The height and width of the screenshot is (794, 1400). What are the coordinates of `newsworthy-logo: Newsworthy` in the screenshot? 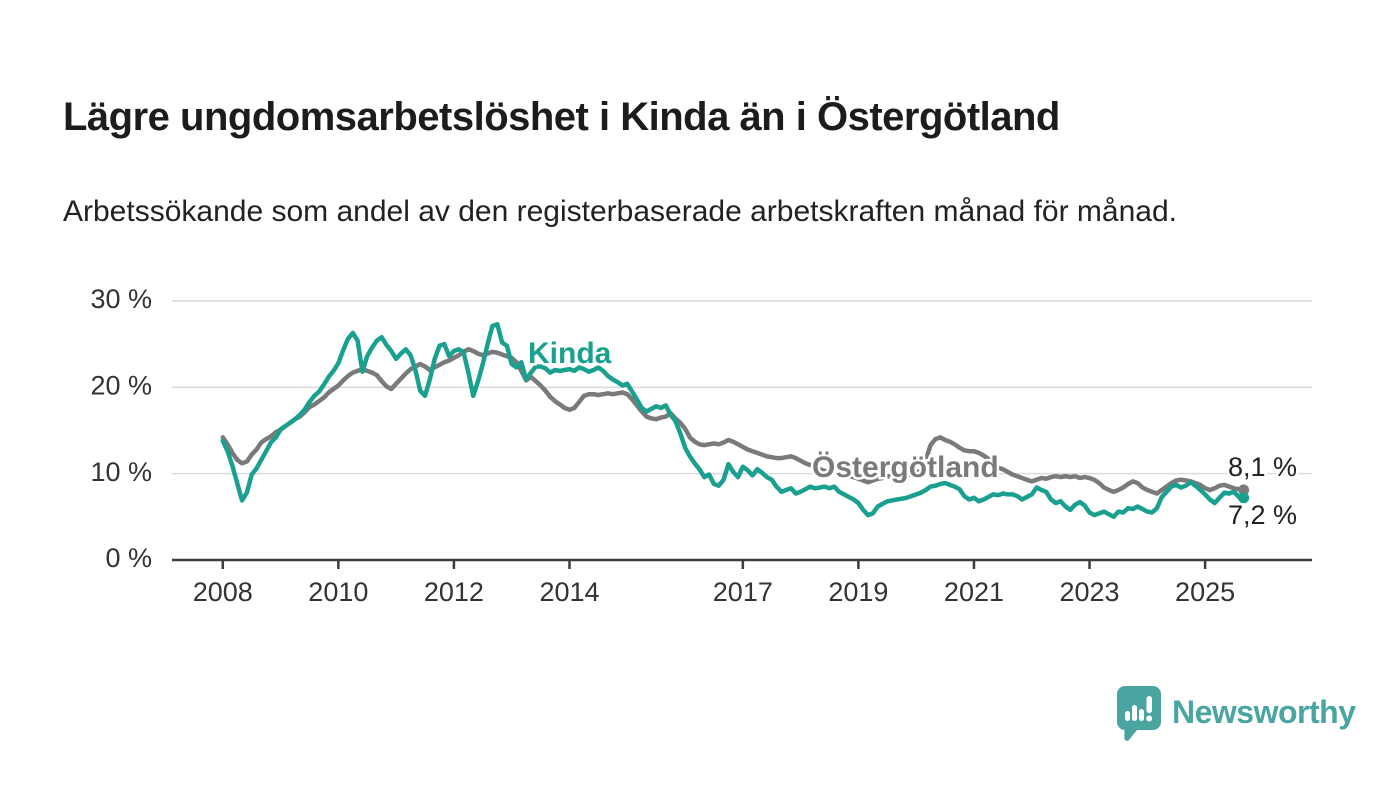 It's located at (1235, 713).